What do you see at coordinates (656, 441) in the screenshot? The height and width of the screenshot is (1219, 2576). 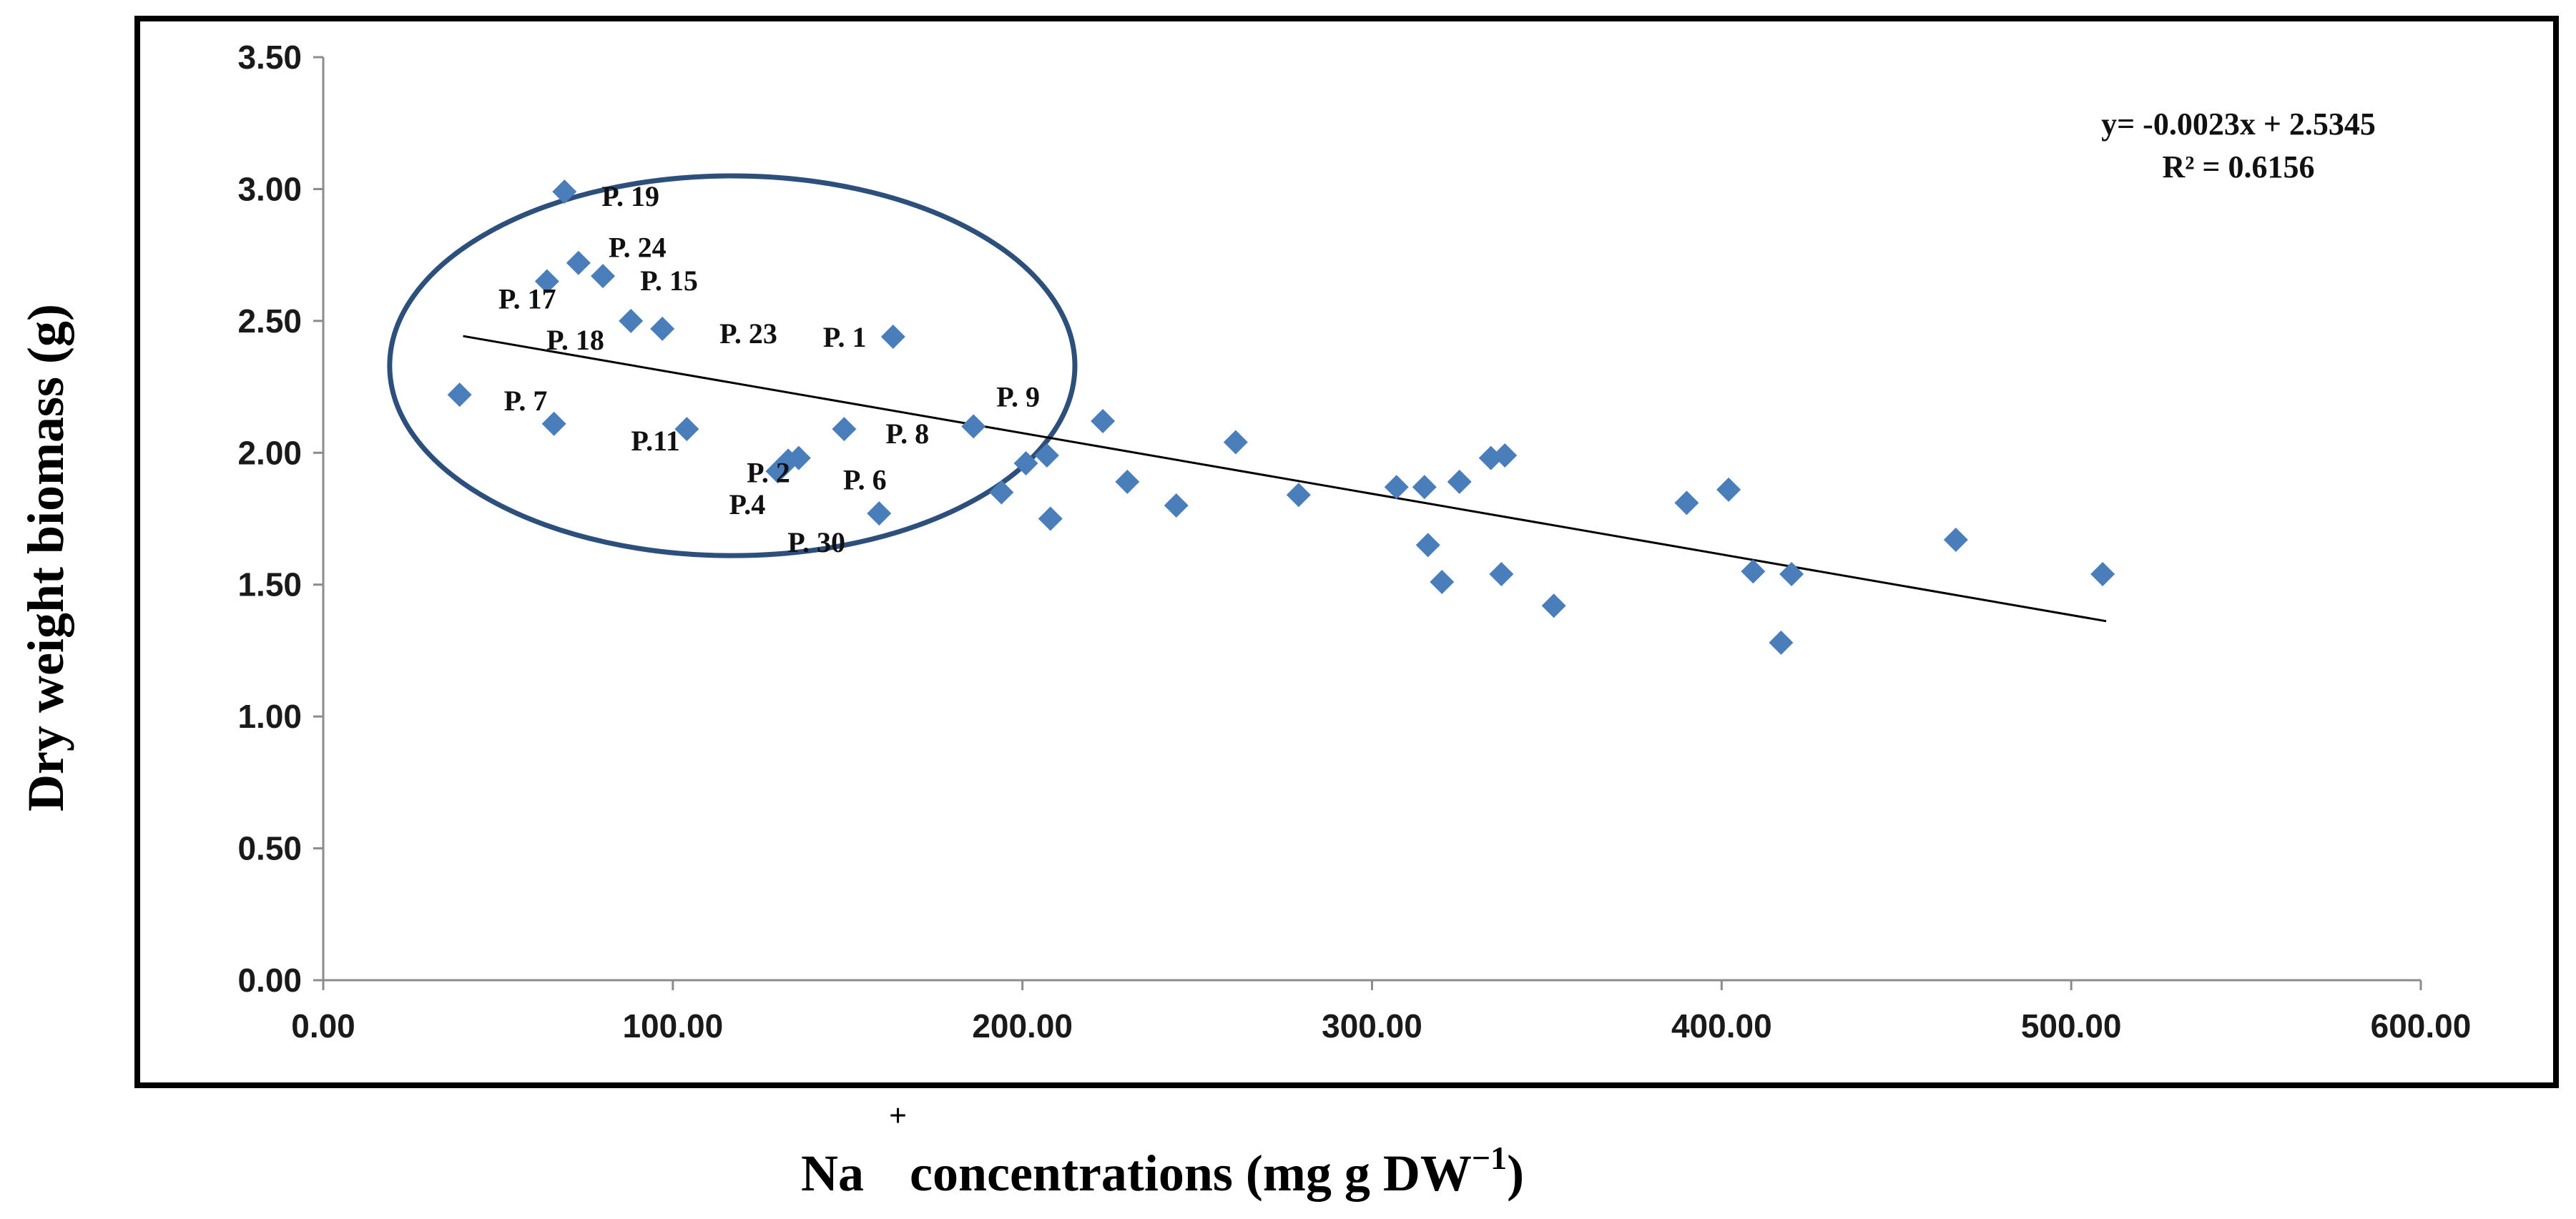 I see `data-point-label: P.11` at bounding box center [656, 441].